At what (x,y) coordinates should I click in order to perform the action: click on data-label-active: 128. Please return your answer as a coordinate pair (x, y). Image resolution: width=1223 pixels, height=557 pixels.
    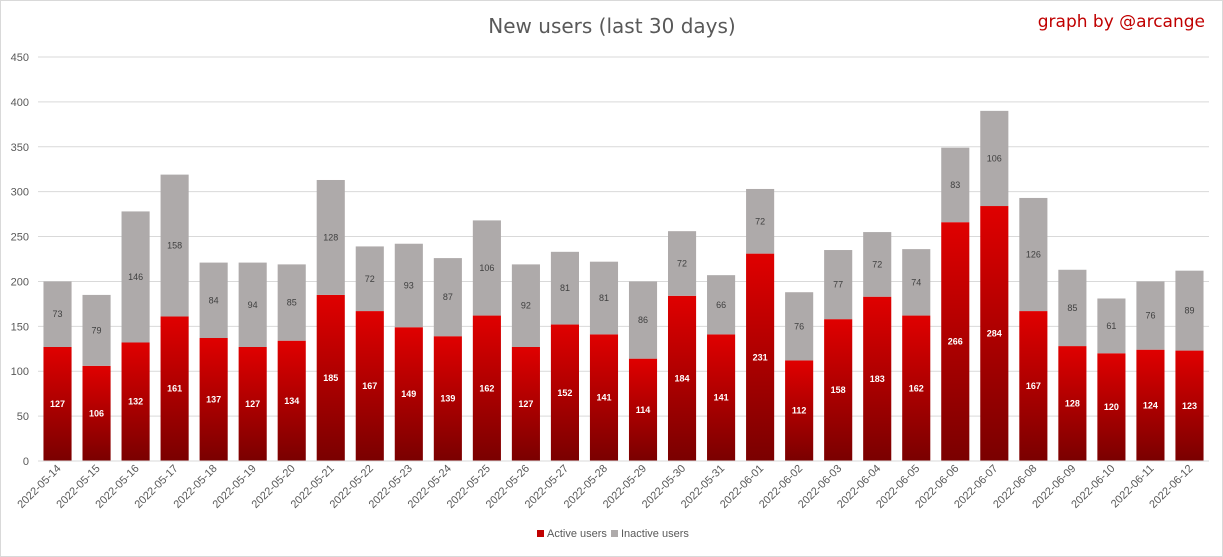
    Looking at the image, I should click on (1072, 404).